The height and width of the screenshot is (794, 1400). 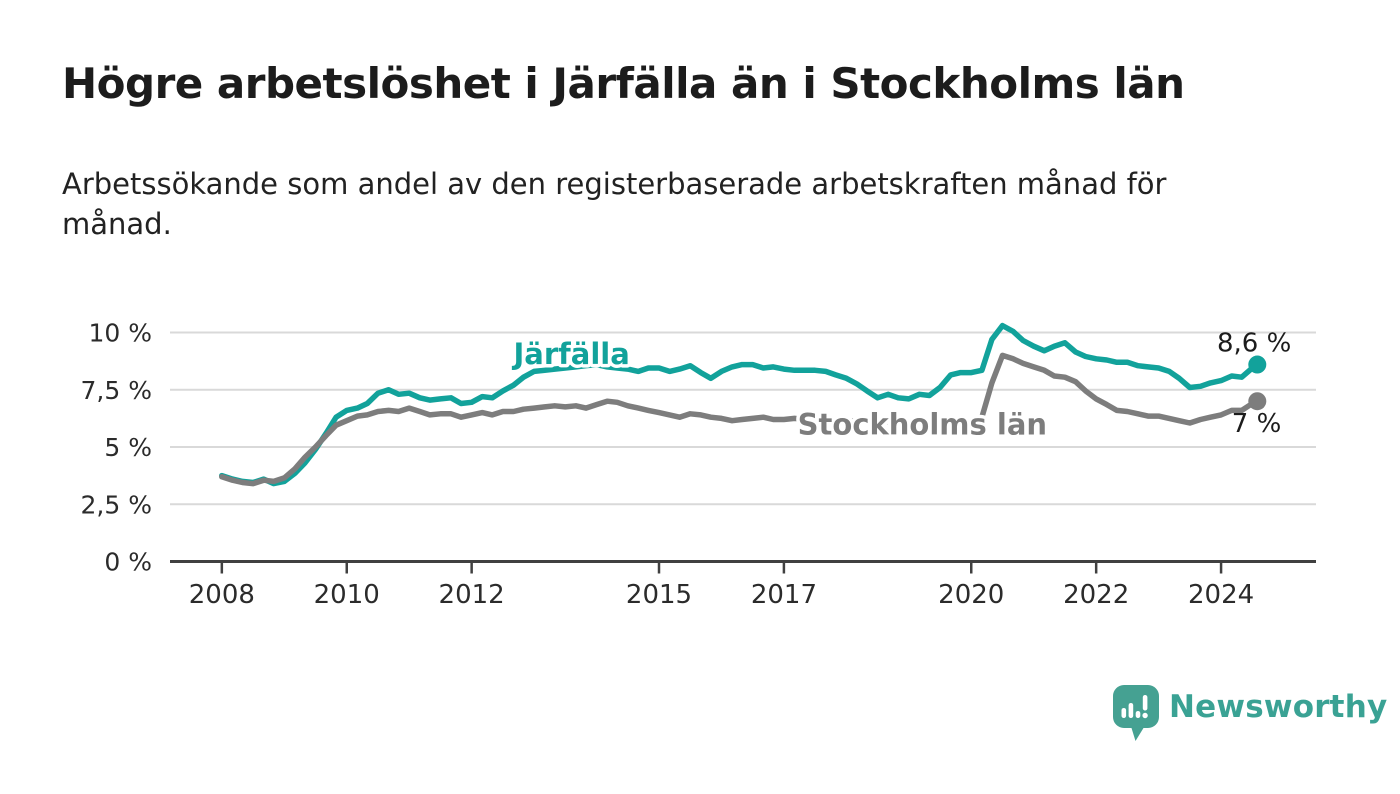 What do you see at coordinates (1221, 595) in the screenshot?
I see `x-axis-tick-label: 2024` at bounding box center [1221, 595].